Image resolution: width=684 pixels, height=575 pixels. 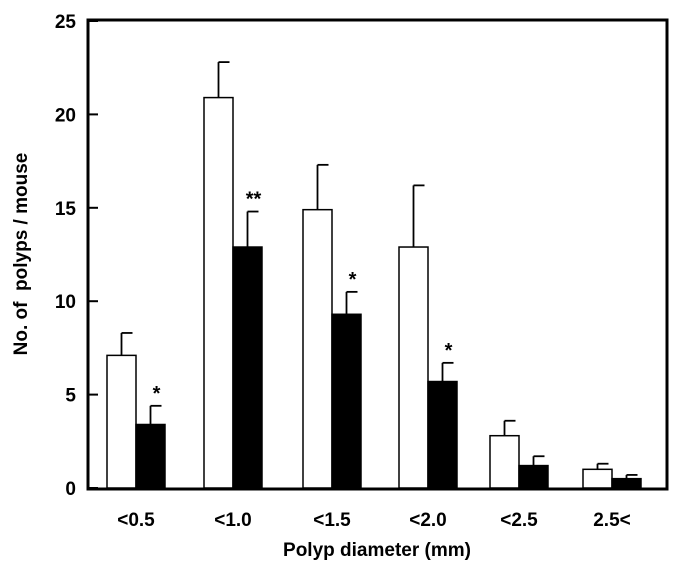 I want to click on y-axis-title: No. of polyps / mouse, so click(x=21, y=254).